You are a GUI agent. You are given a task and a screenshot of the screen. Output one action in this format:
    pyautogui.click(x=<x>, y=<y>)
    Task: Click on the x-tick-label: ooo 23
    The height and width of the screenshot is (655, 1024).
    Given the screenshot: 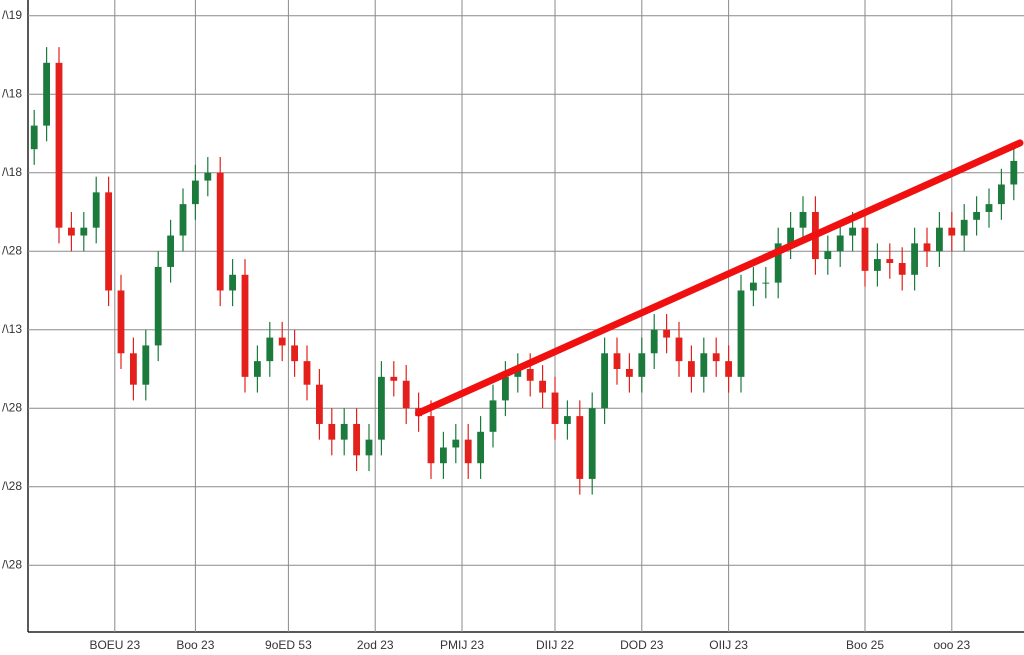 What is the action you would take?
    pyautogui.click(x=951, y=645)
    